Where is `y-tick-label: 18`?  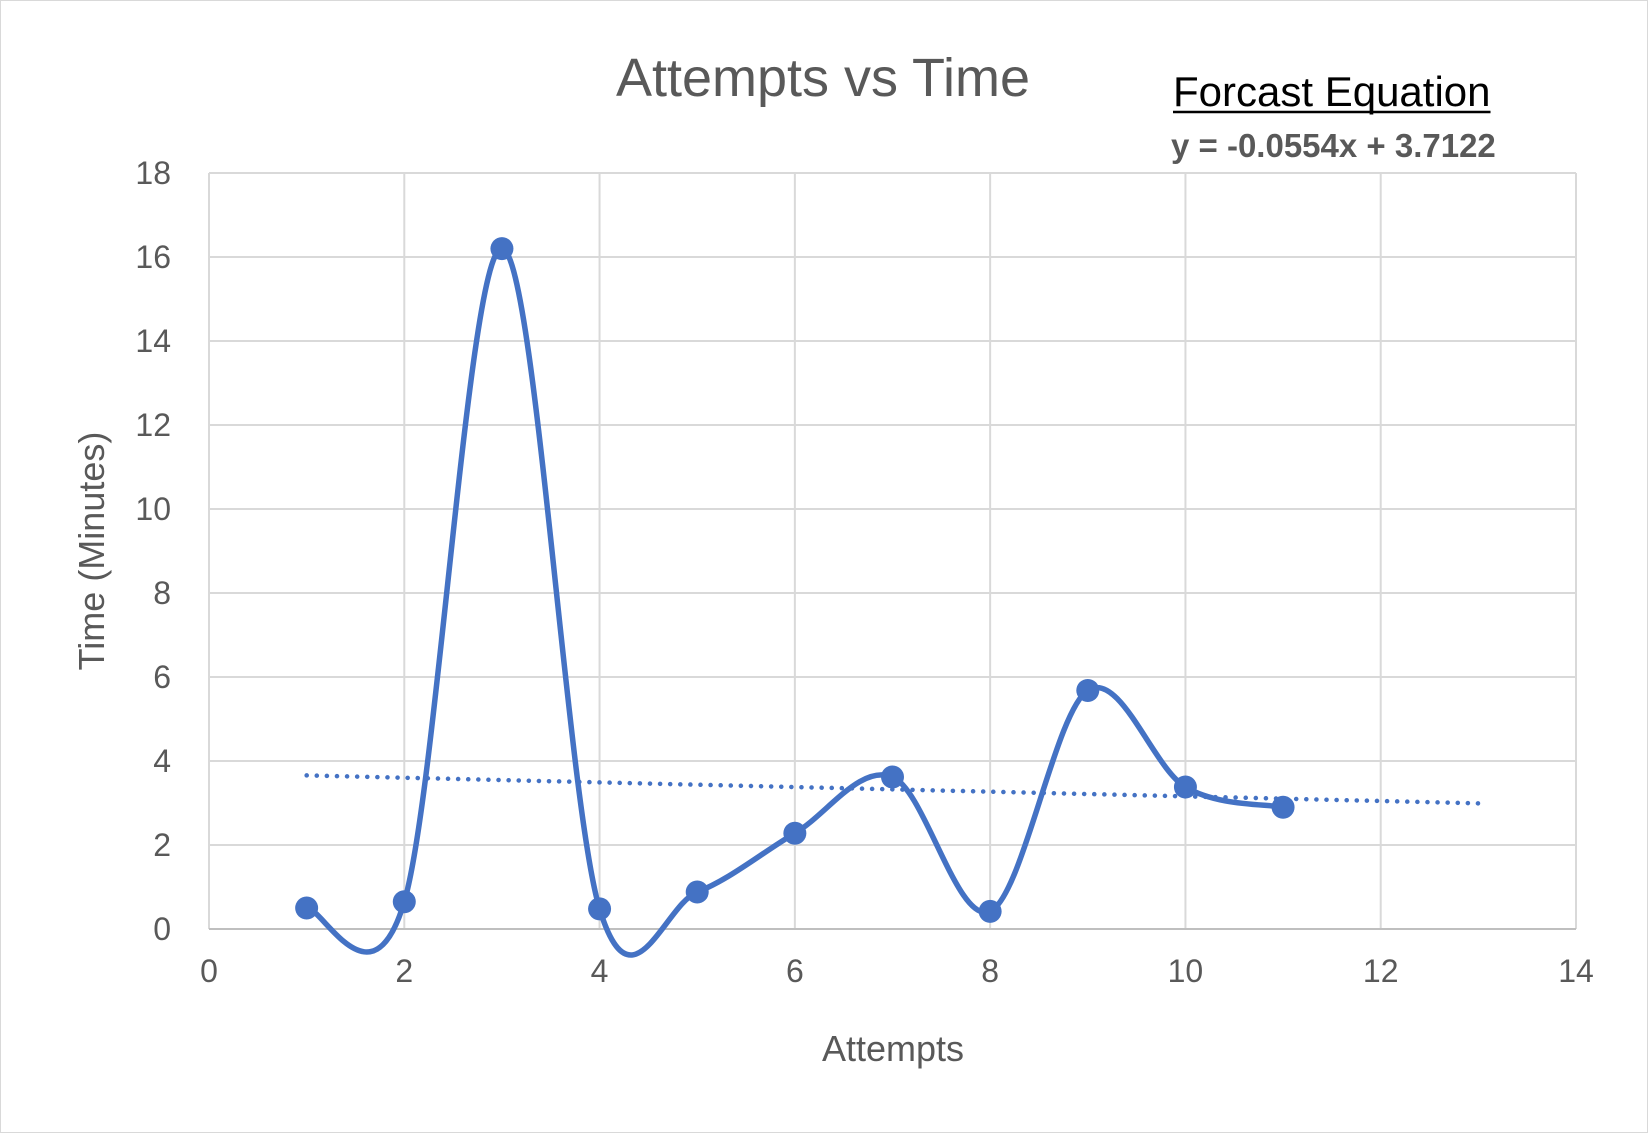 y-tick-label: 18 is located at coordinates (153, 173).